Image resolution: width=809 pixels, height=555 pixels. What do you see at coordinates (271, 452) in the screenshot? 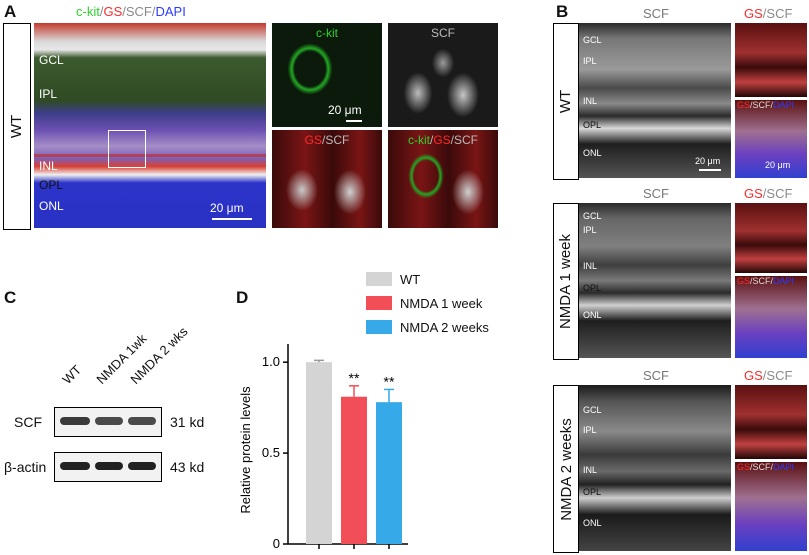
I see `y-tick-label: 0.5` at bounding box center [271, 452].